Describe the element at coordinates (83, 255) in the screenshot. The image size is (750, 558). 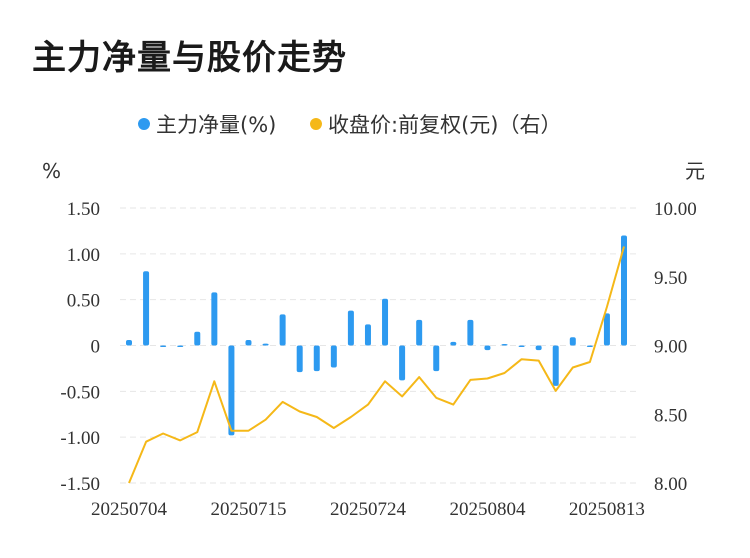
I see `left-tick-label: 1.00` at that location.